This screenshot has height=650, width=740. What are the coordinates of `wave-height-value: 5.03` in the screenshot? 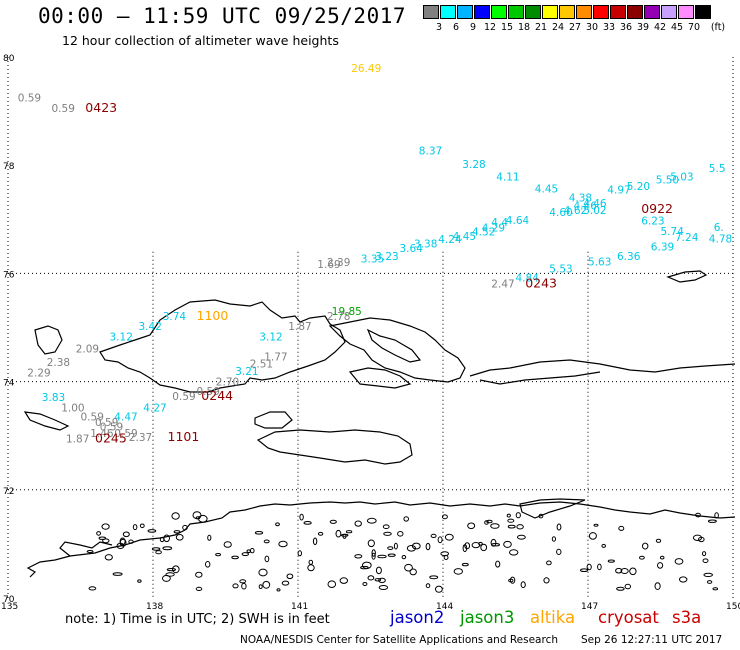 It's located at (681, 177).